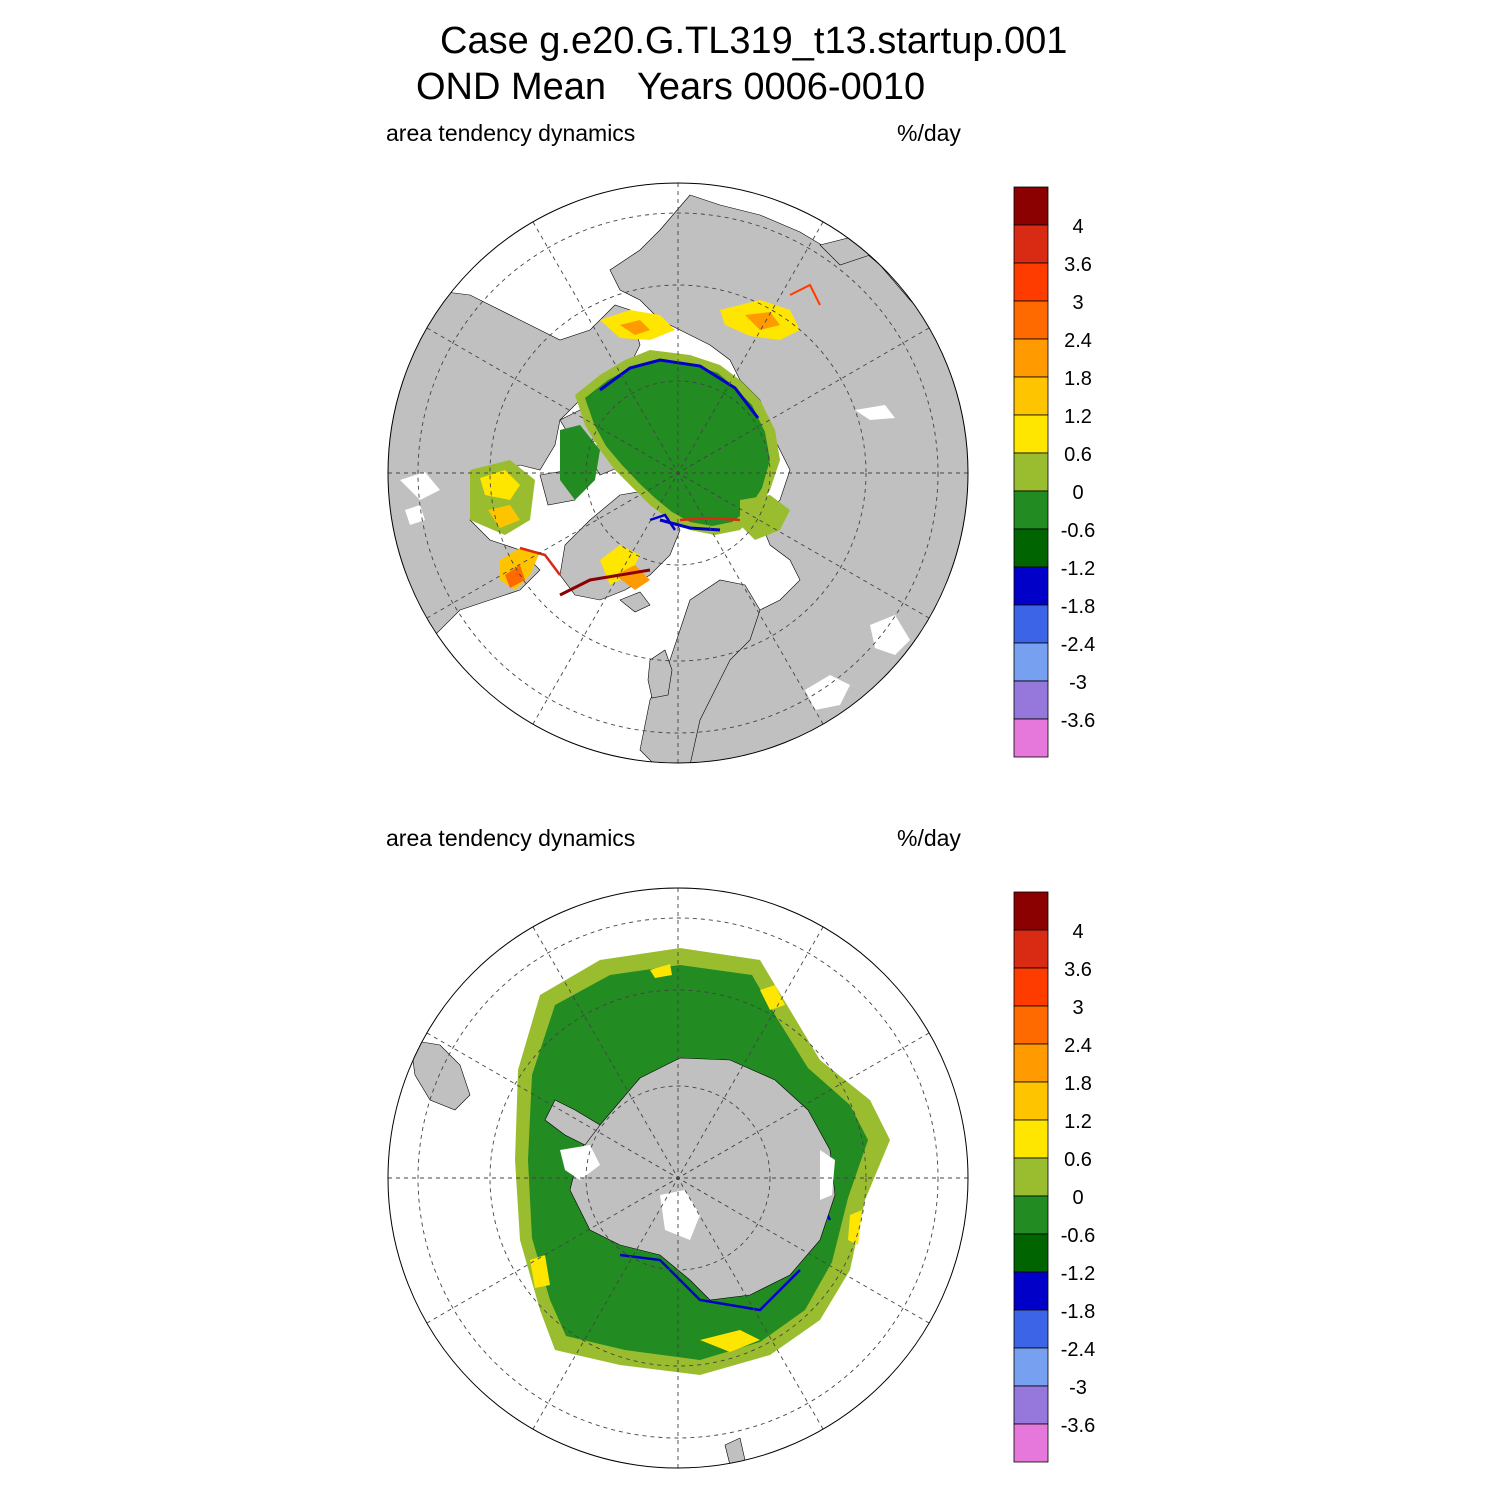  Describe the element at coordinates (511, 133) in the screenshot. I see `north-panel-variable-label: area tendency dynamics` at that location.